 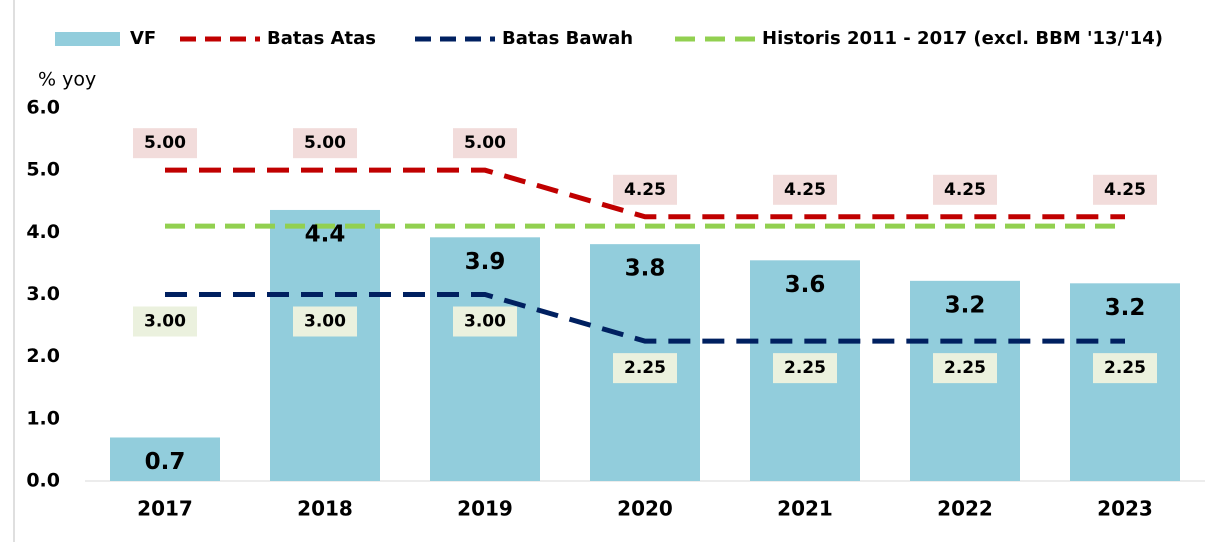 What do you see at coordinates (1125, 509) in the screenshot?
I see `x-tick-label: 2023` at bounding box center [1125, 509].